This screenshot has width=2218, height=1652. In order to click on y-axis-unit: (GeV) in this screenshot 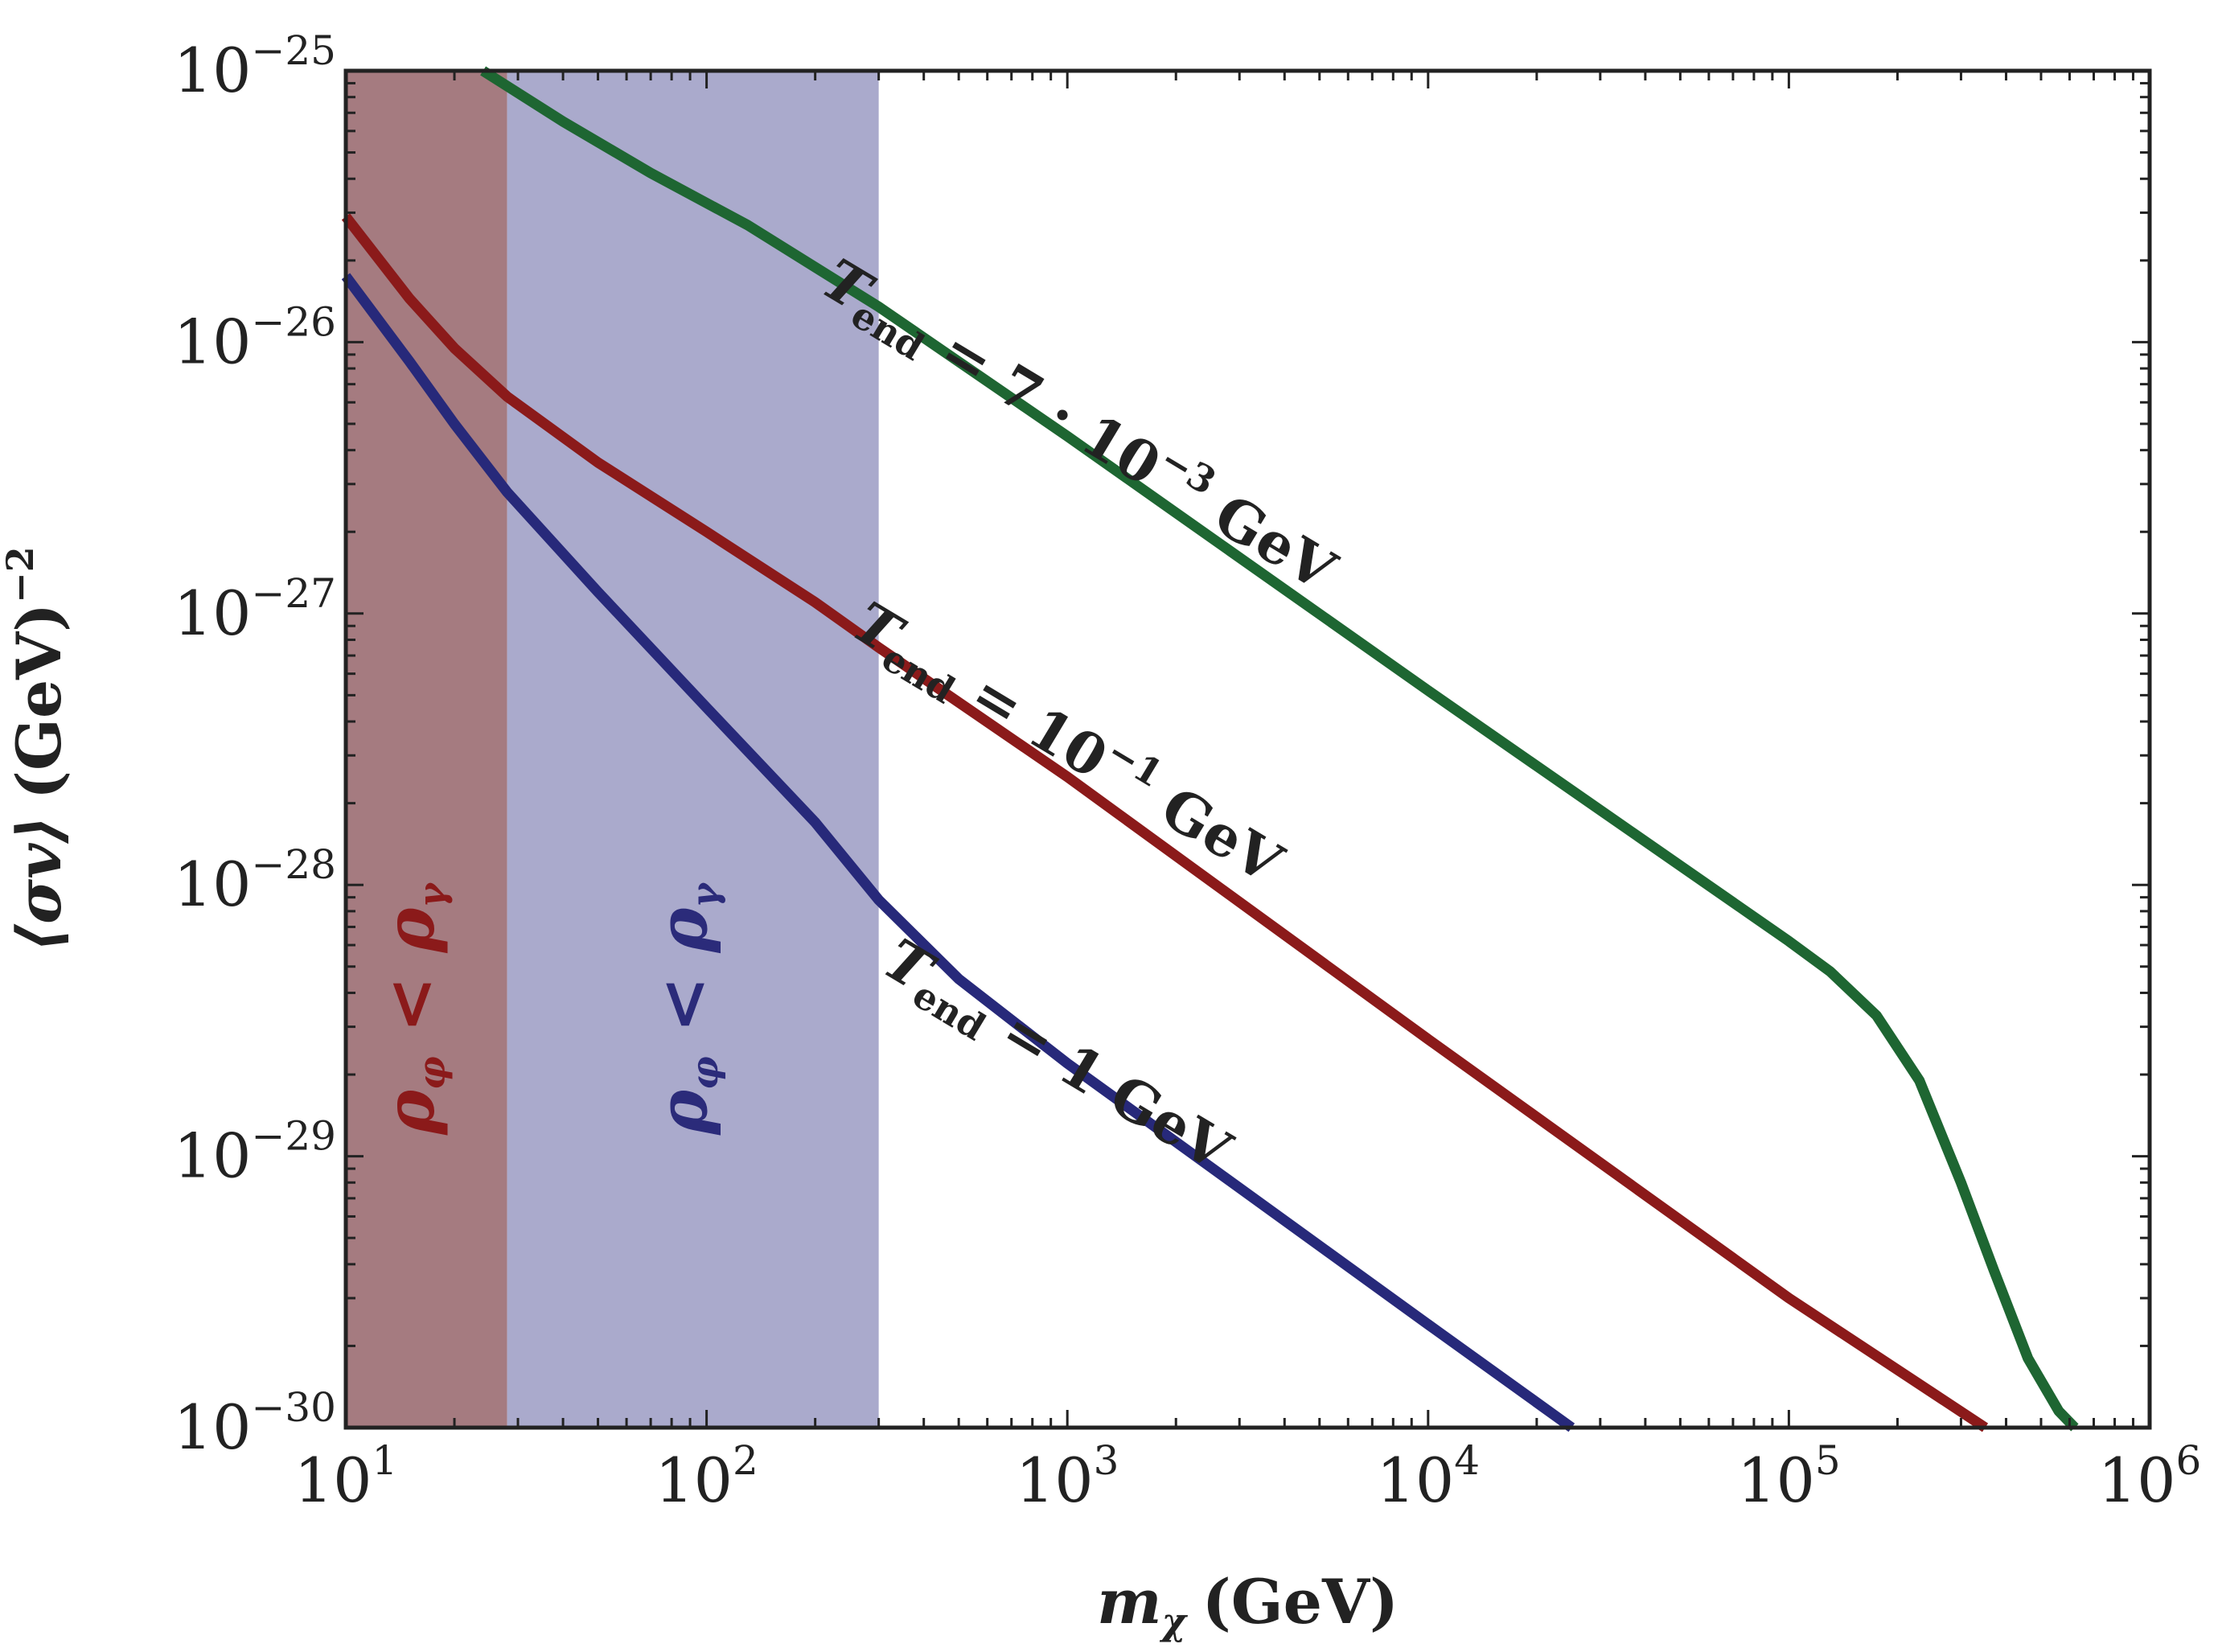, I will do `click(39, 701)`.